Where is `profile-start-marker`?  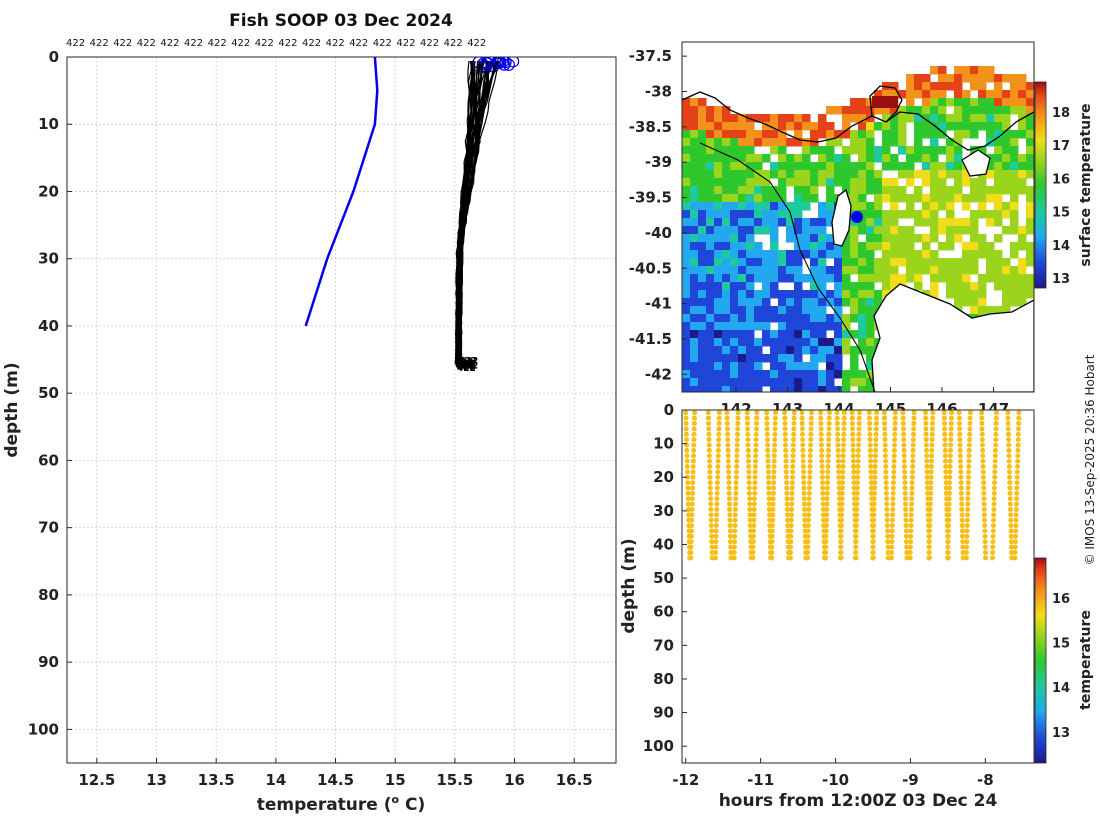 profile-start-marker is located at coordinates (513, 62).